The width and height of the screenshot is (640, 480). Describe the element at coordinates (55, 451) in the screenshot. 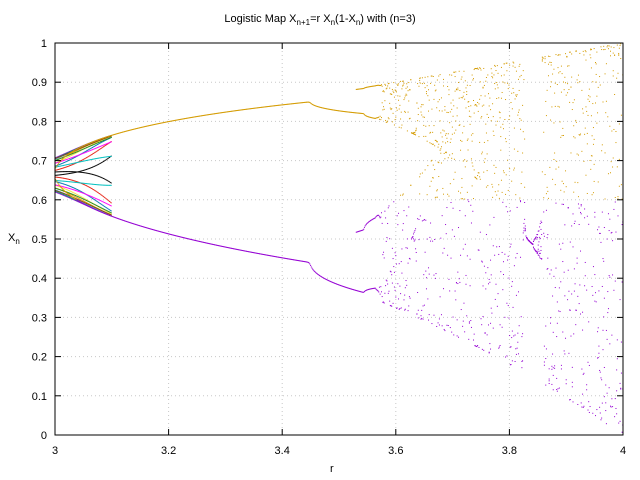

I see `x-tick-label: 3` at that location.